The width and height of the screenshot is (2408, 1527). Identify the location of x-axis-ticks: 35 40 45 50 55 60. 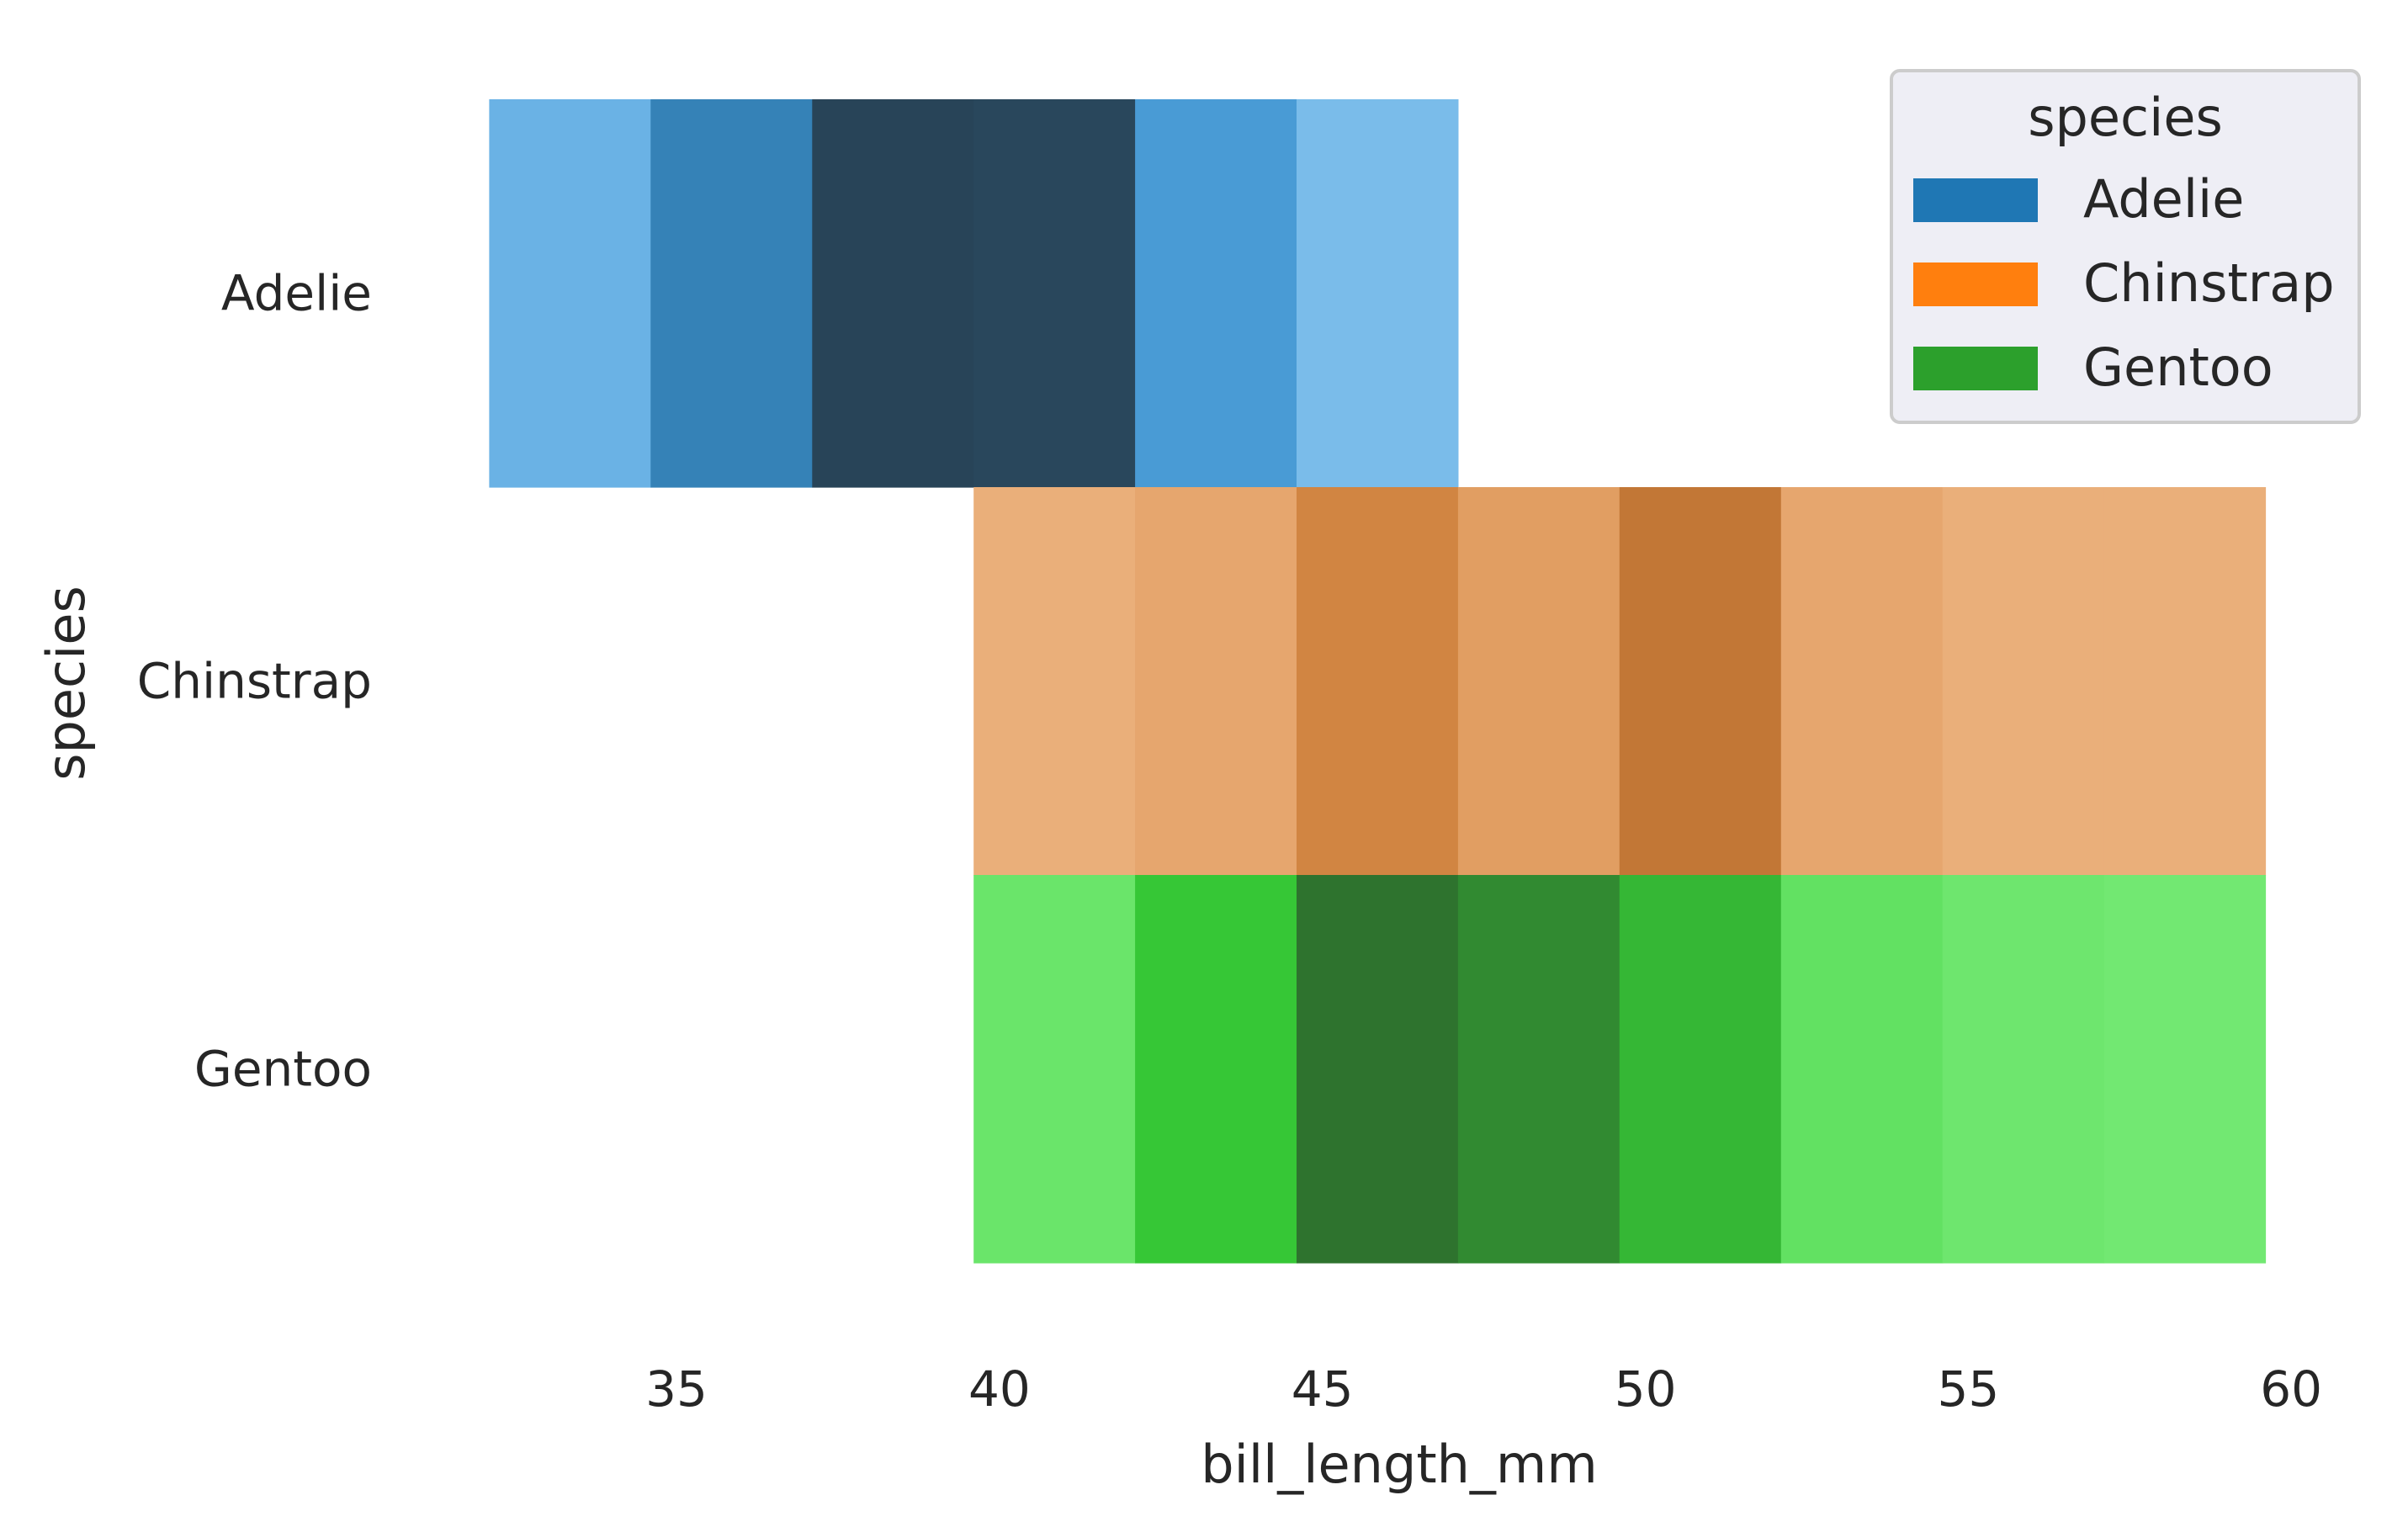
(1483, 1389).